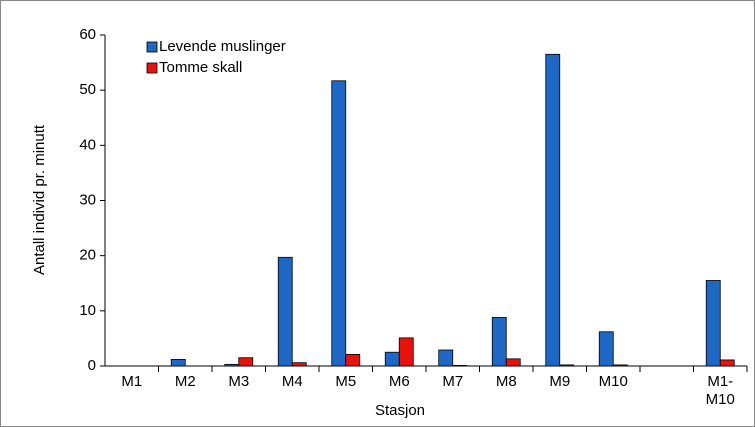  Describe the element at coordinates (87, 144) in the screenshot. I see `y-tick-label: 40` at that location.